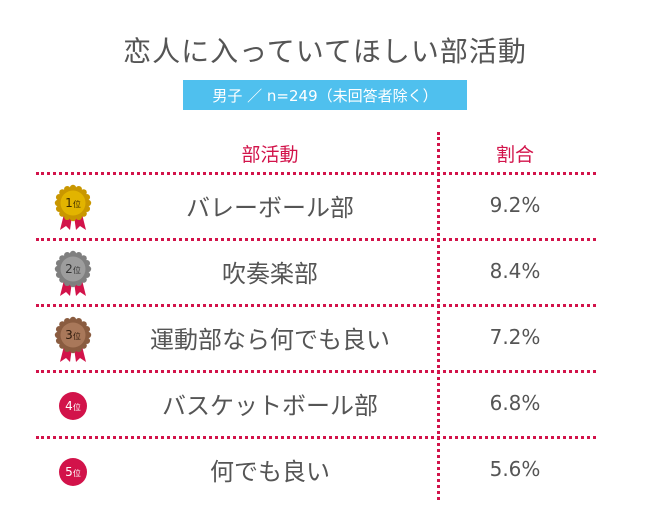 The width and height of the screenshot is (650, 510). I want to click on club-name: バスケットボール部, so click(270, 405).